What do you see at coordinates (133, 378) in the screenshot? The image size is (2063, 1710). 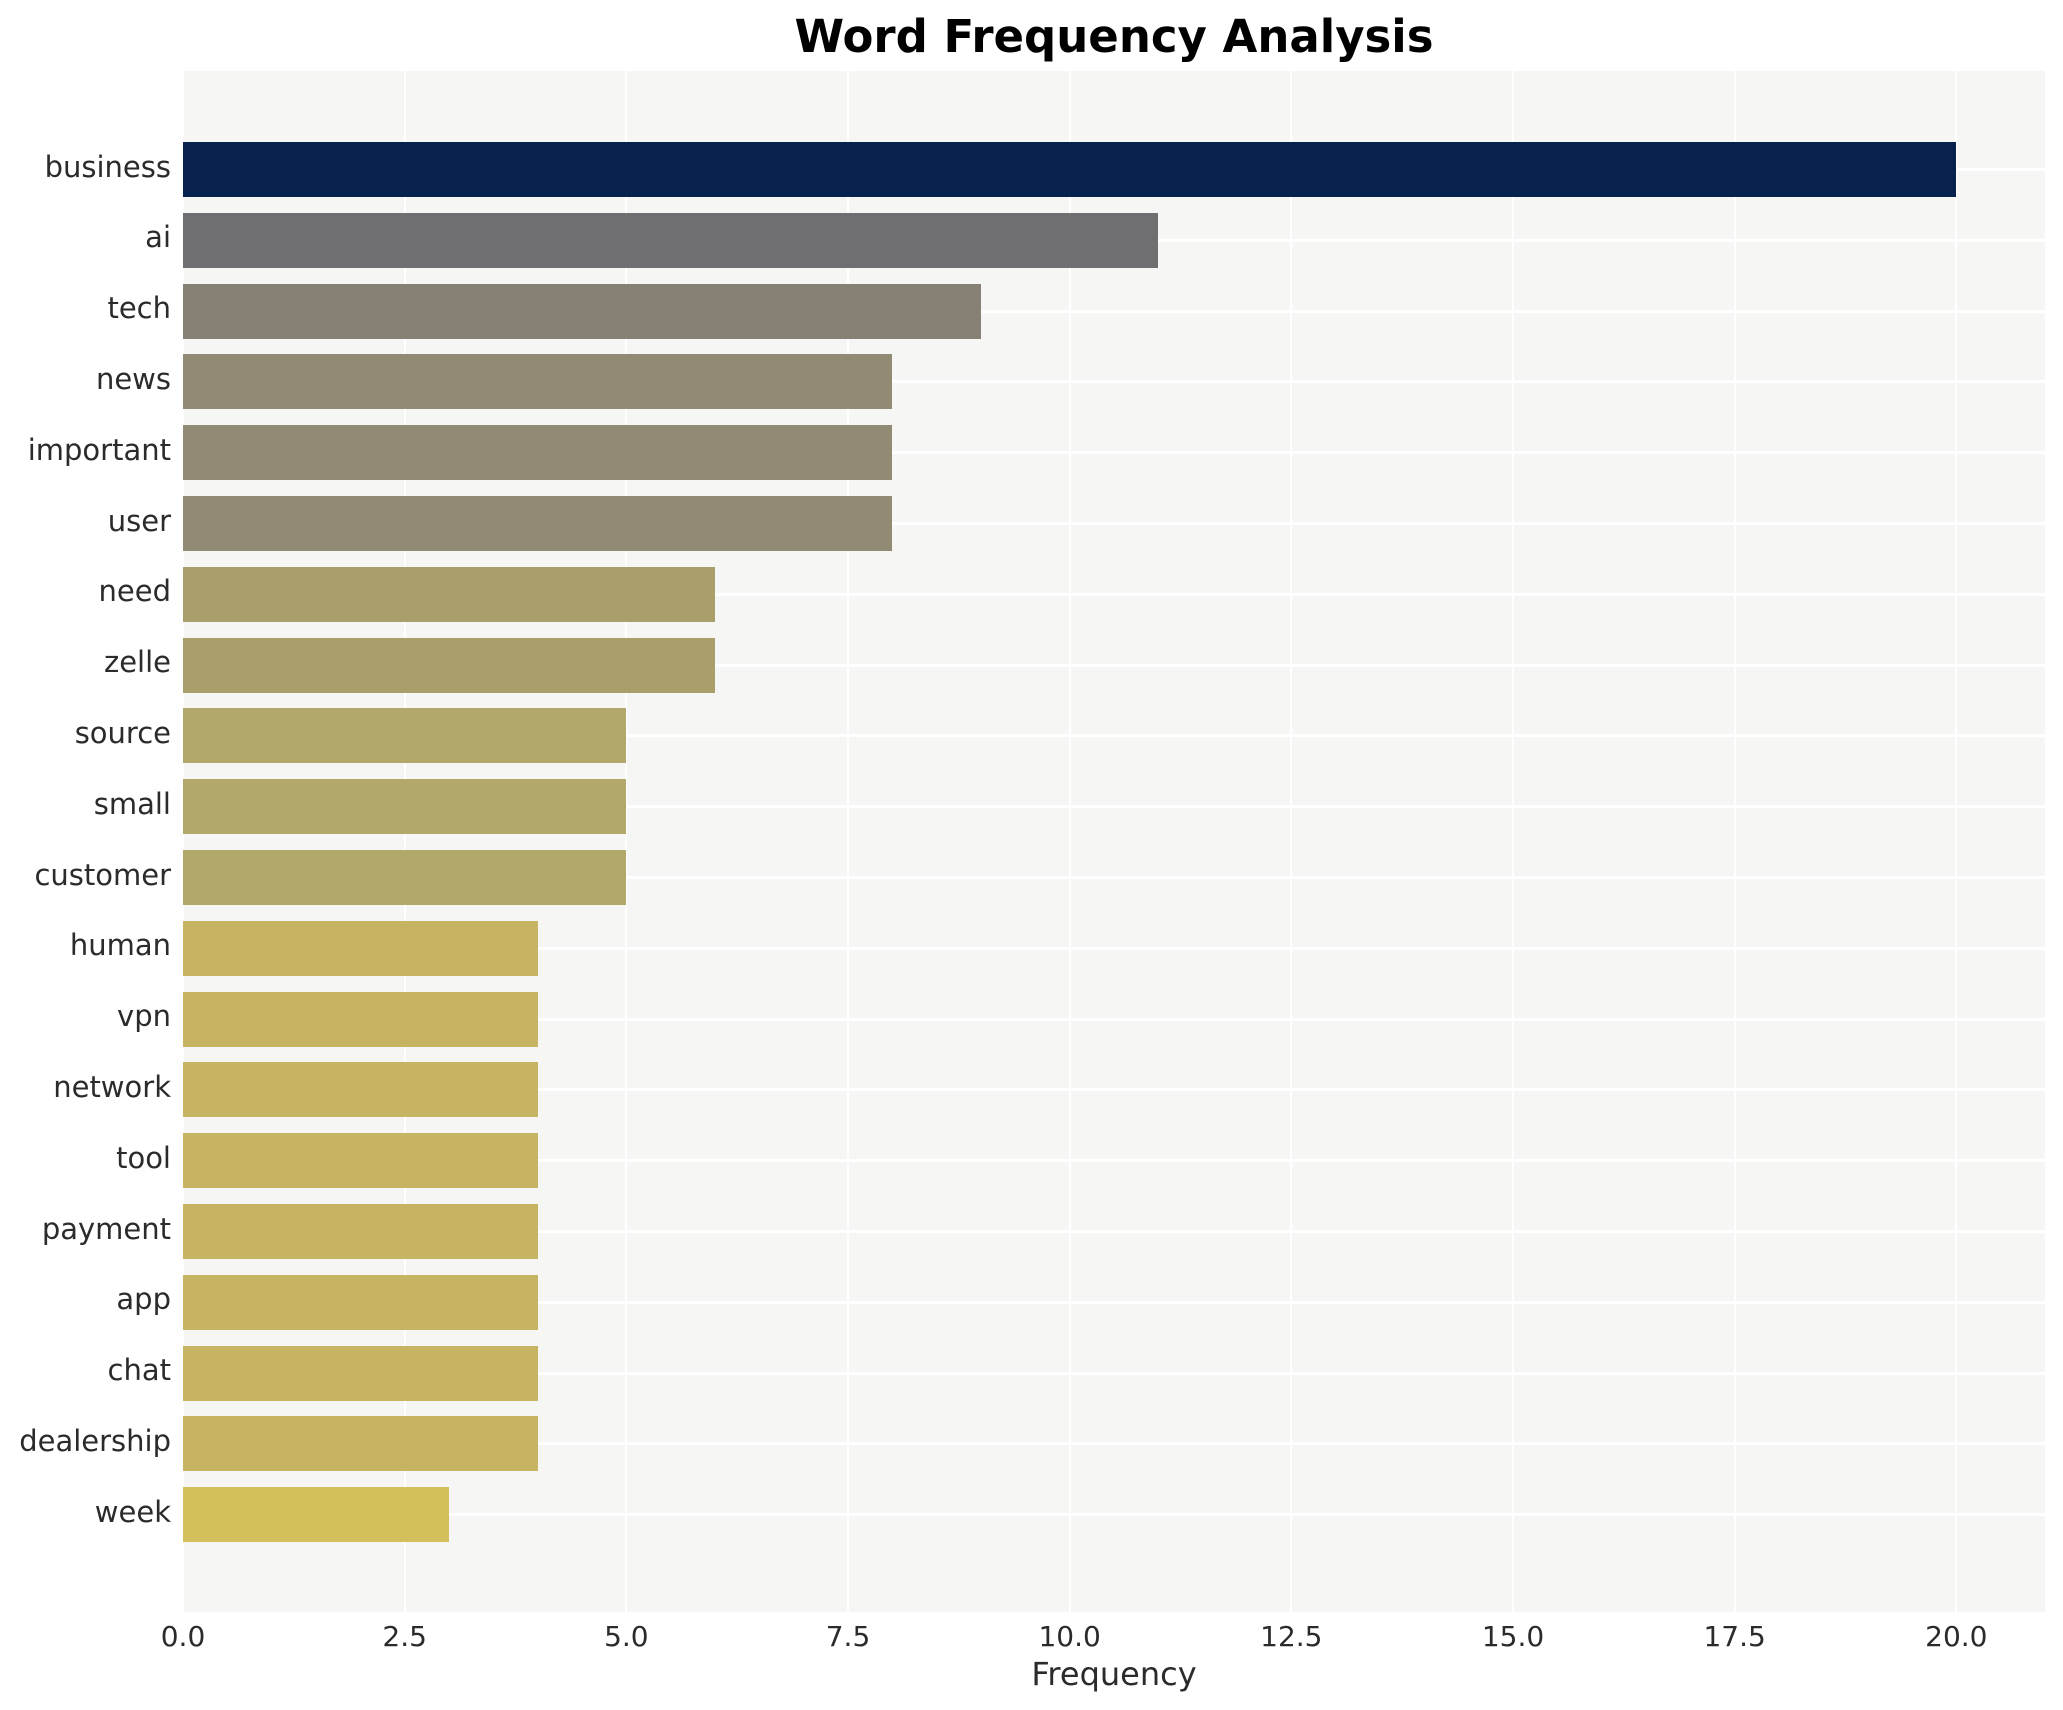 I see `y-tick-label-news: news` at bounding box center [133, 378].